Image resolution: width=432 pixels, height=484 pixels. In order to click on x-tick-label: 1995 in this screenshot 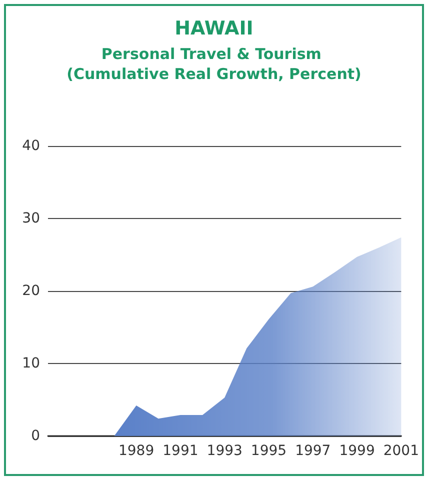, I will do `click(268, 451)`.